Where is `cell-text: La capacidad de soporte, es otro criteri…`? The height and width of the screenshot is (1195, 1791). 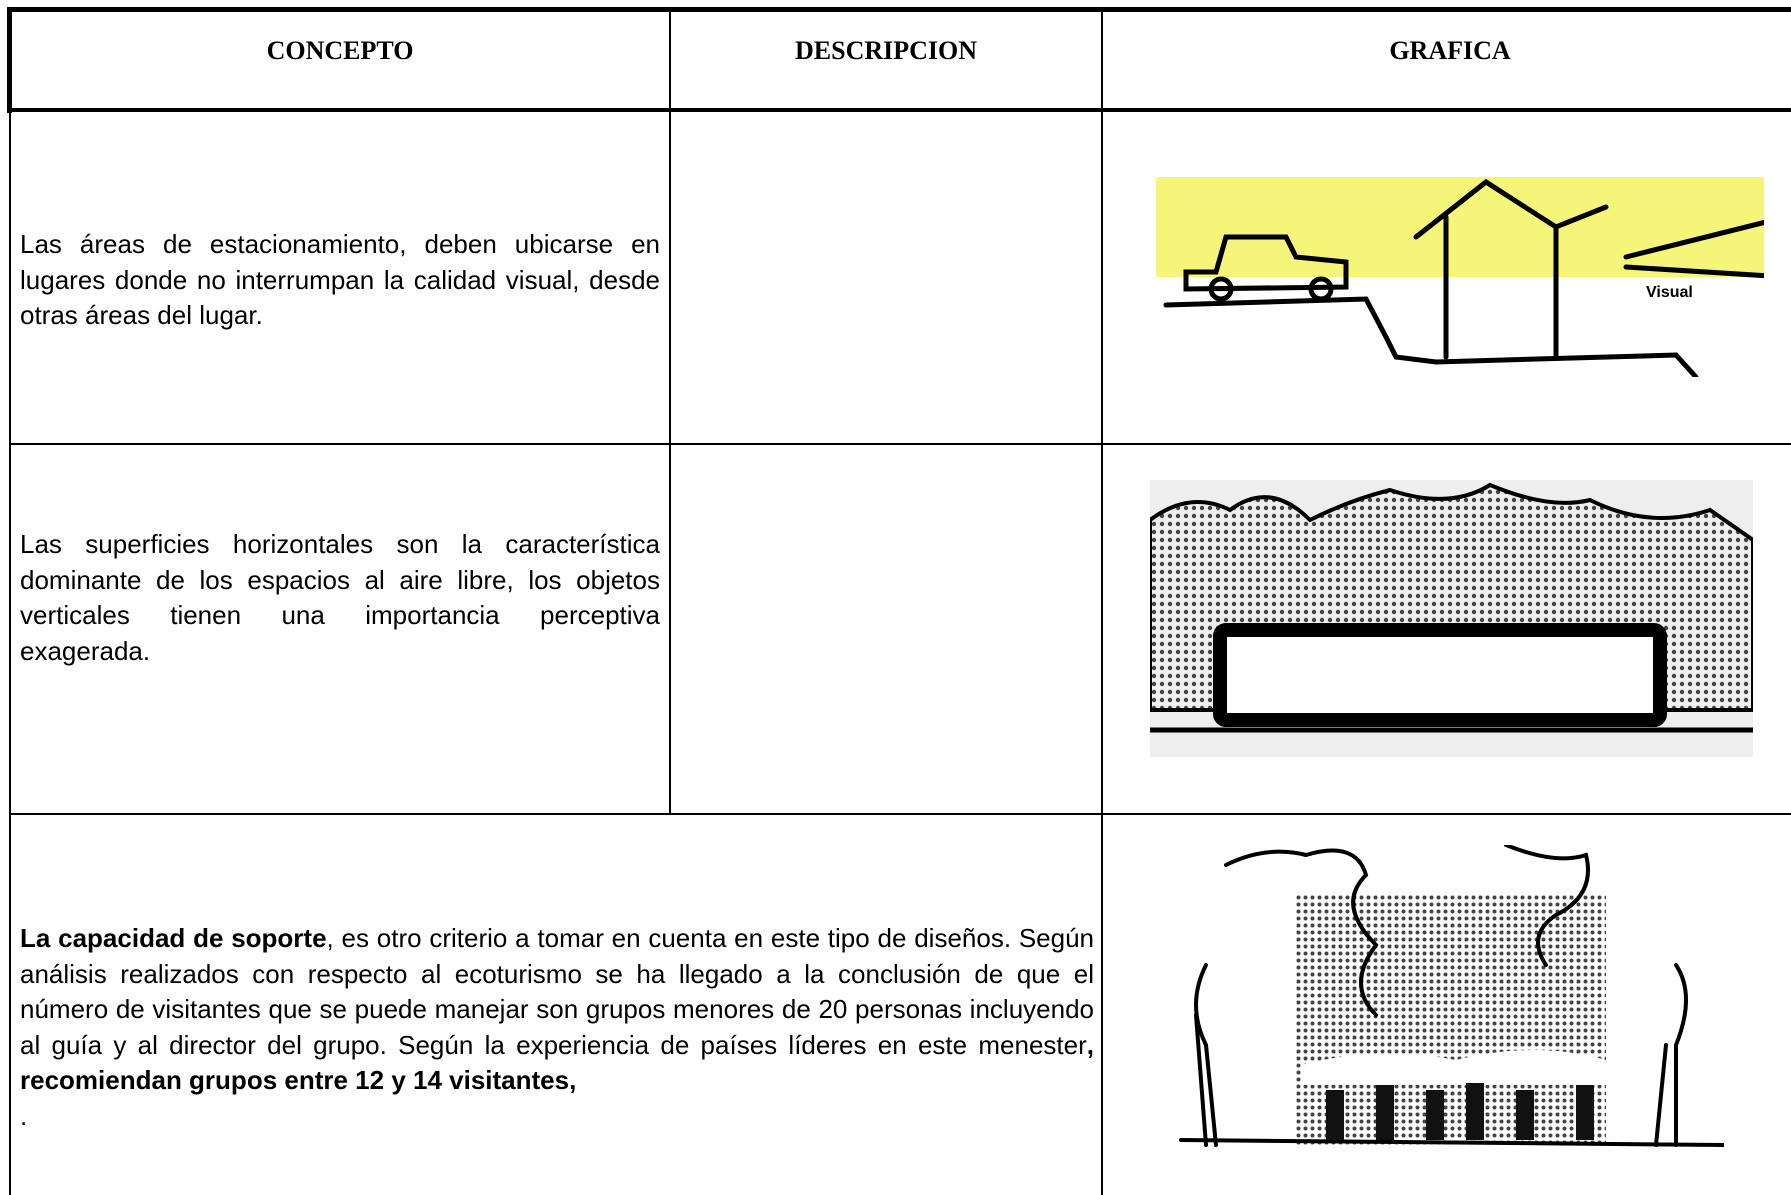 cell-text: La capacidad de soporte, es otro criteri… is located at coordinates (557, 1027).